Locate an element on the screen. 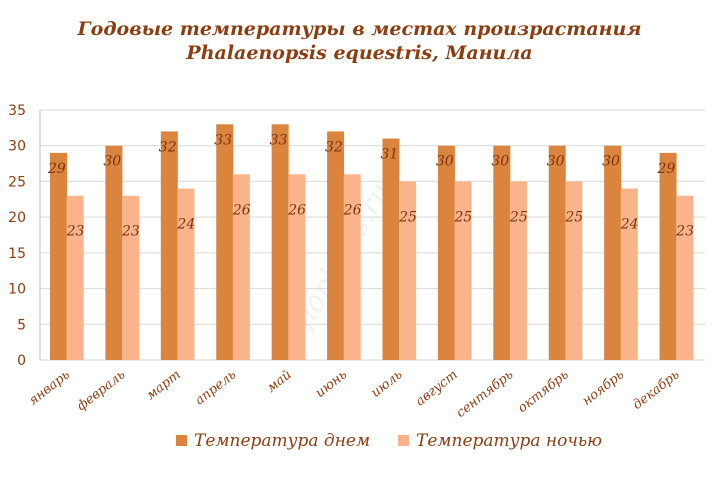  x-tick-label: май is located at coordinates (279, 381).